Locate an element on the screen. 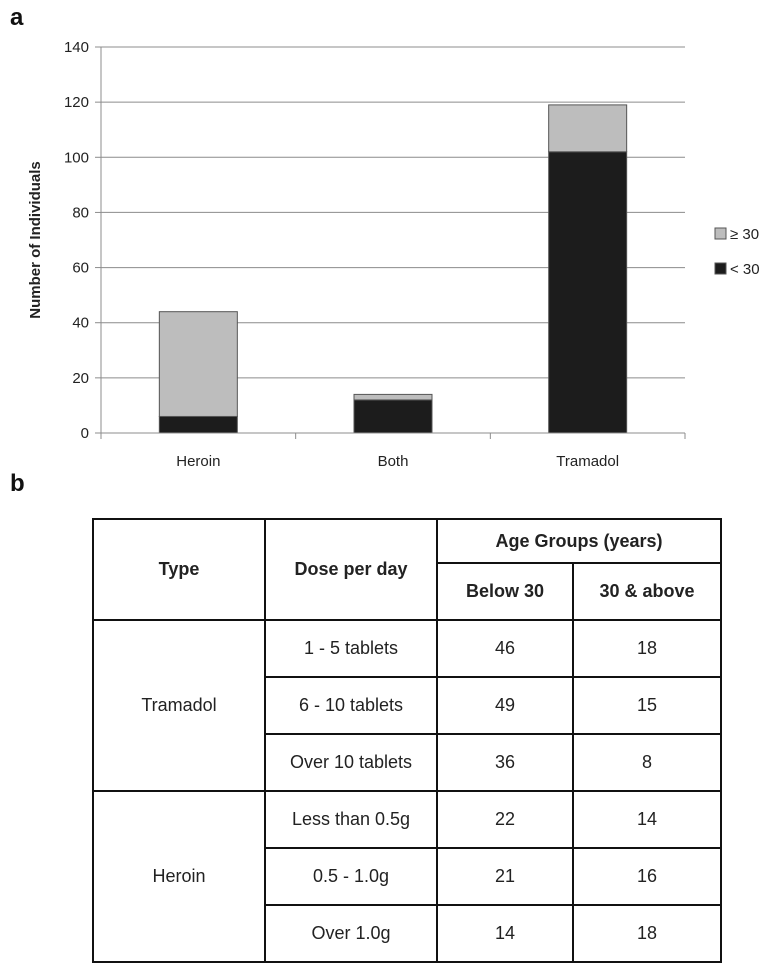 The height and width of the screenshot is (974, 773). 30-above-cell: 16 is located at coordinates (647, 876).